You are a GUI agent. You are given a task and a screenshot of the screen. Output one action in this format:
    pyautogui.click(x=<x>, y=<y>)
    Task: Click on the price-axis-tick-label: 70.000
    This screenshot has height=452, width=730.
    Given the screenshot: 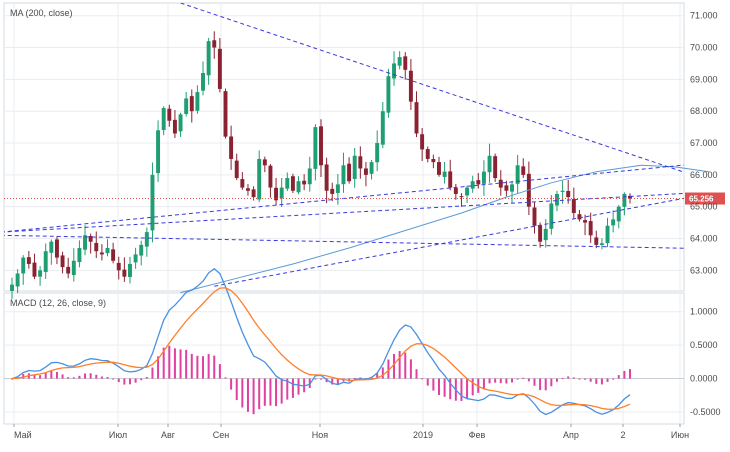 What is the action you would take?
    pyautogui.click(x=704, y=48)
    